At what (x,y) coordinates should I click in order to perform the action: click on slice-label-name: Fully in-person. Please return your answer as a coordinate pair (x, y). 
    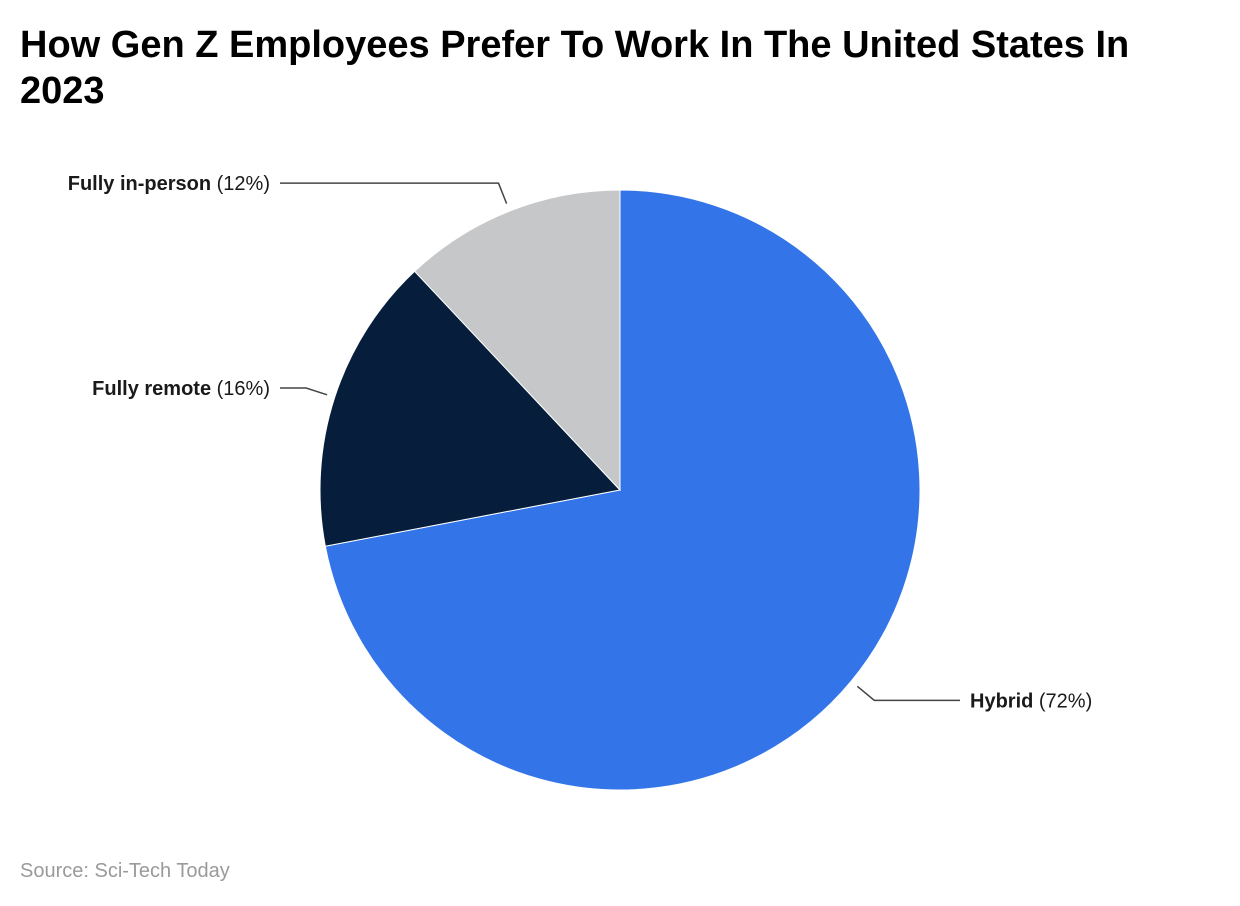
    Looking at the image, I should click on (139, 184).